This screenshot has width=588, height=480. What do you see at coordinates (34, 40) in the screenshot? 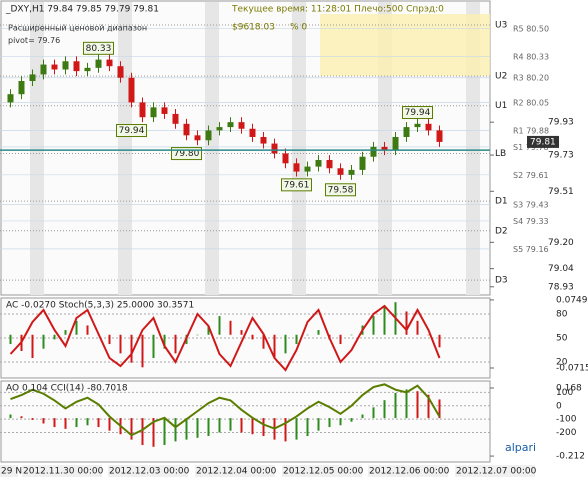
I see `pivot-text: pivot= 79.76` at bounding box center [34, 40].